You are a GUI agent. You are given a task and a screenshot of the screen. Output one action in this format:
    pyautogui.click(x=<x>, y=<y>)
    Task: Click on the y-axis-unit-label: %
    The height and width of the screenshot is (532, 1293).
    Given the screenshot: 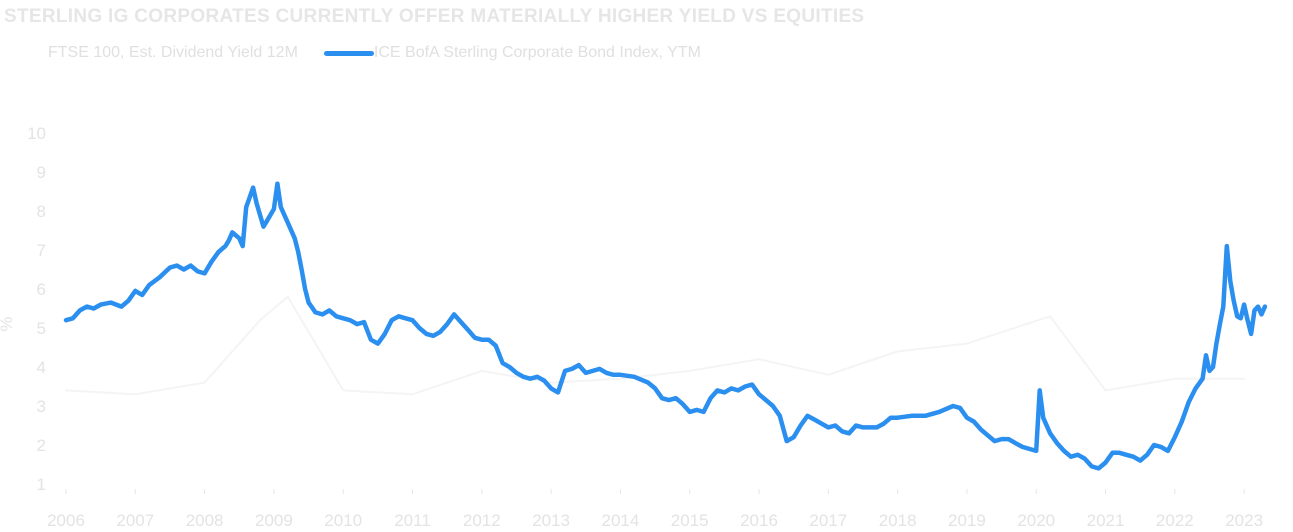 What is the action you would take?
    pyautogui.click(x=8, y=324)
    